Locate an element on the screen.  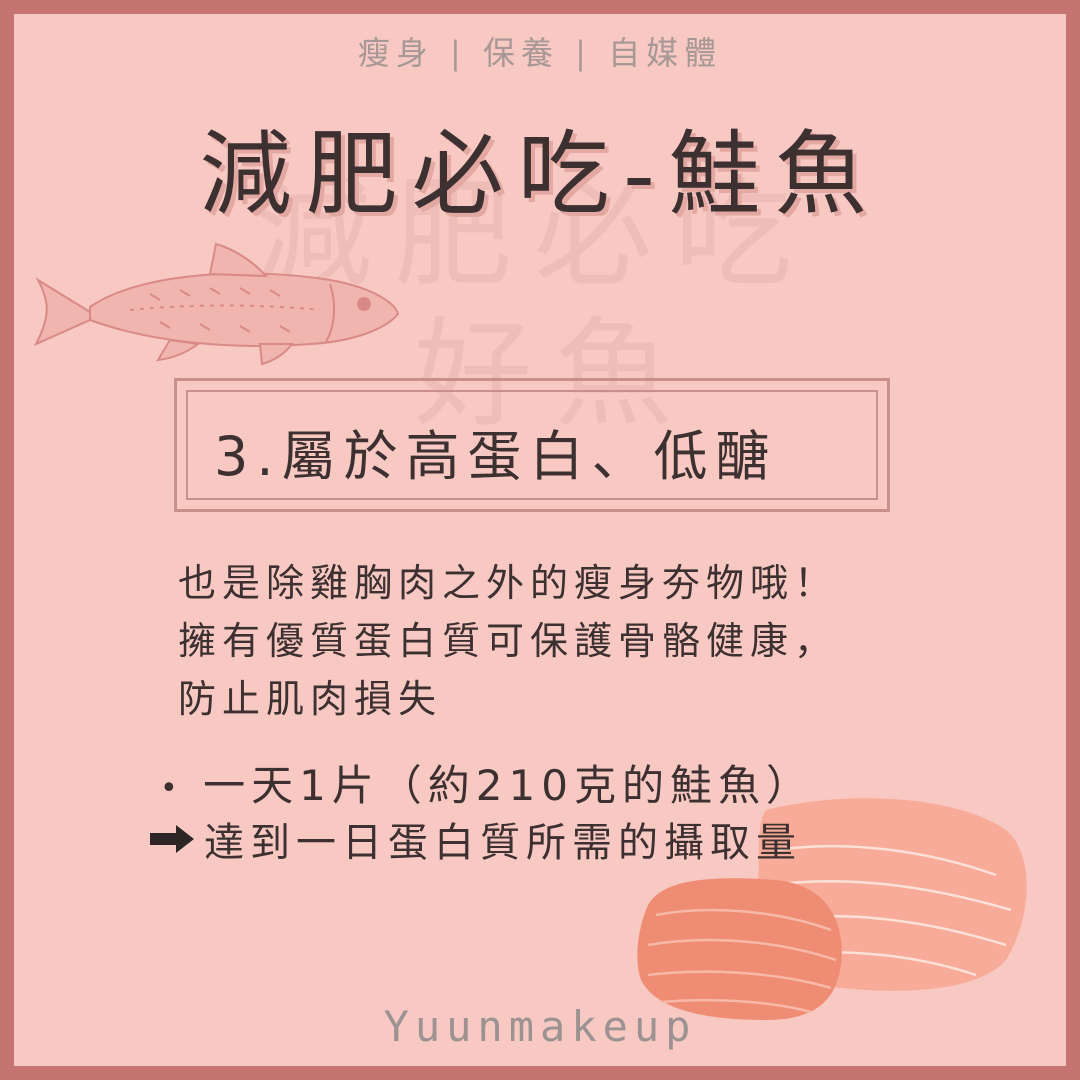
page-title: 減肥必吃-鮭魚 is located at coordinates (540, 174).